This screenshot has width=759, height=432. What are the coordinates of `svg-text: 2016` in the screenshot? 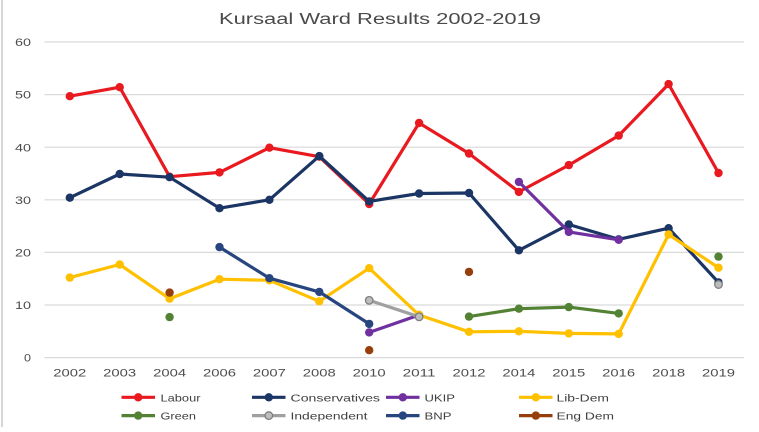 It's located at (618, 374).